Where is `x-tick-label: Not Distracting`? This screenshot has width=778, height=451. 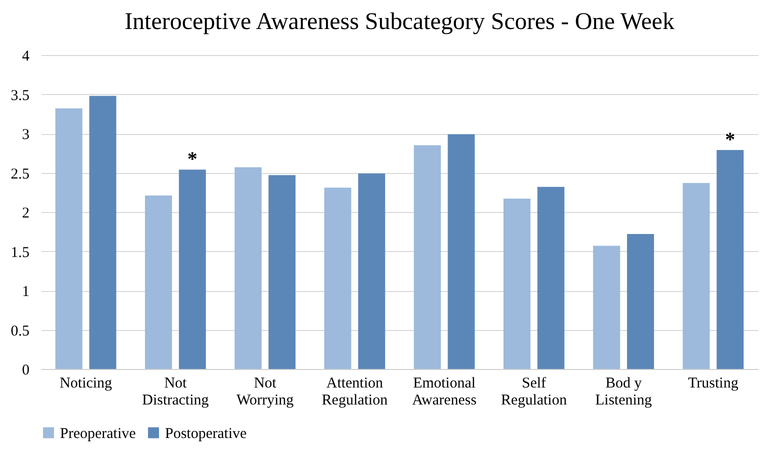 x-tick-label: Not Distracting is located at coordinates (176, 392).